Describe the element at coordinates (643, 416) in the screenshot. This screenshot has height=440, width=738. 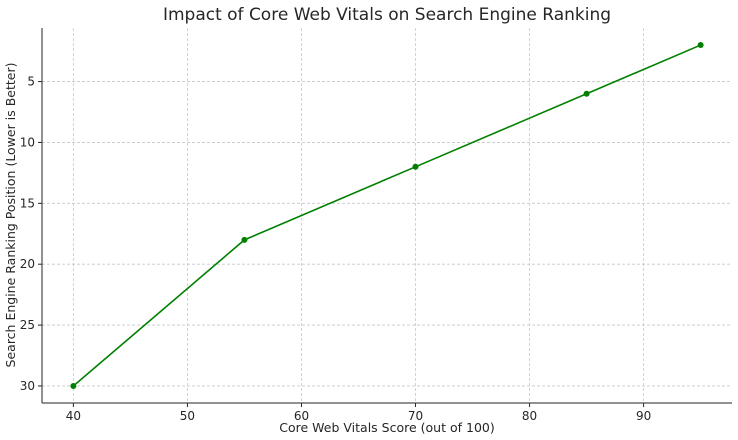
I see `x-tick-label: 90` at that location.